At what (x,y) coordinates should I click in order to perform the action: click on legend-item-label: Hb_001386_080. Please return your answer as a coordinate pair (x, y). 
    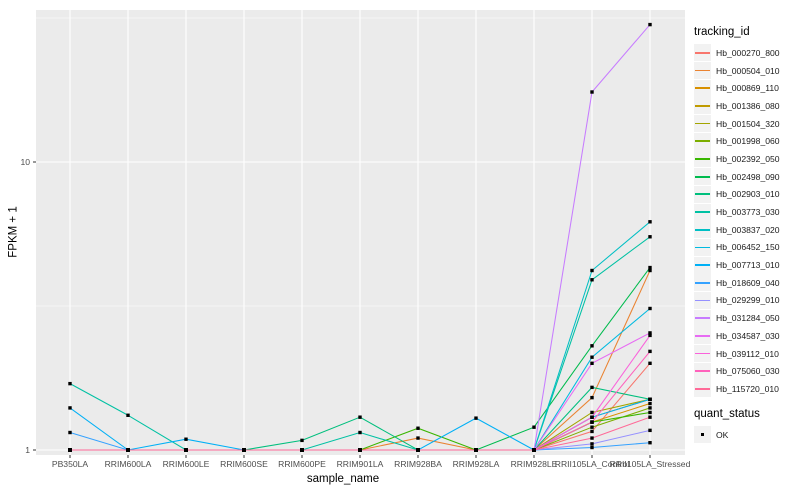
    Looking at the image, I should click on (748, 105).